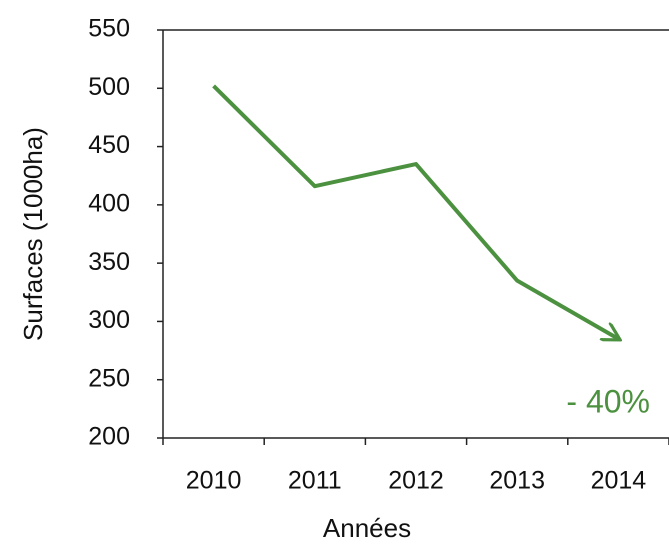 The height and width of the screenshot is (550, 669). Describe the element at coordinates (416, 481) in the screenshot. I see `x-tick-label: 2012` at that location.